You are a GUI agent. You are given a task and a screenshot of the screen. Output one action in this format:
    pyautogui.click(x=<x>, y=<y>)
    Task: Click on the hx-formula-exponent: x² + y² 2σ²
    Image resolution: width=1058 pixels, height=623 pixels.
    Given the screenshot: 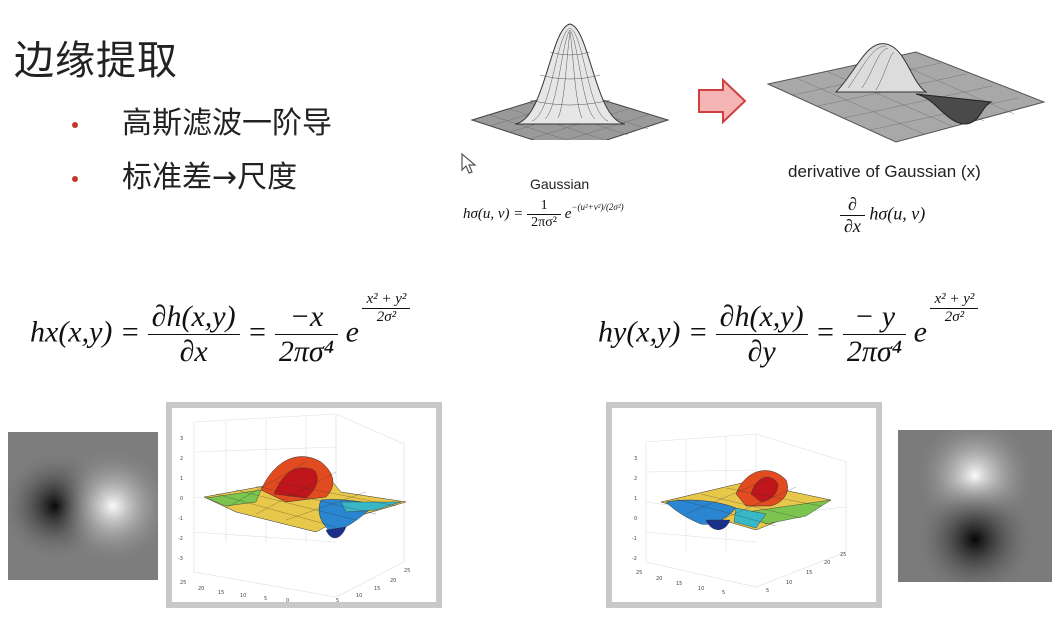 What is the action you would take?
    pyautogui.click(x=386, y=308)
    